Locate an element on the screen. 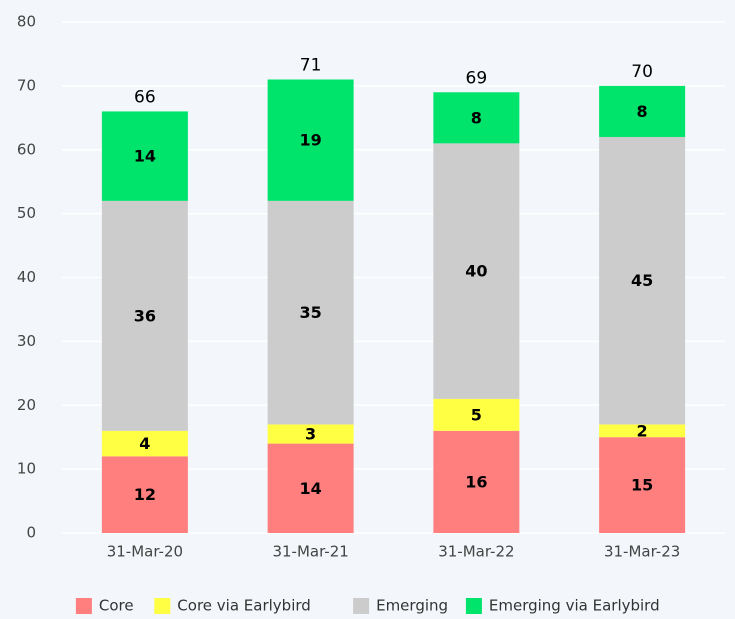 This screenshot has width=735, height=619. y-tick-label: 20 is located at coordinates (26, 405).